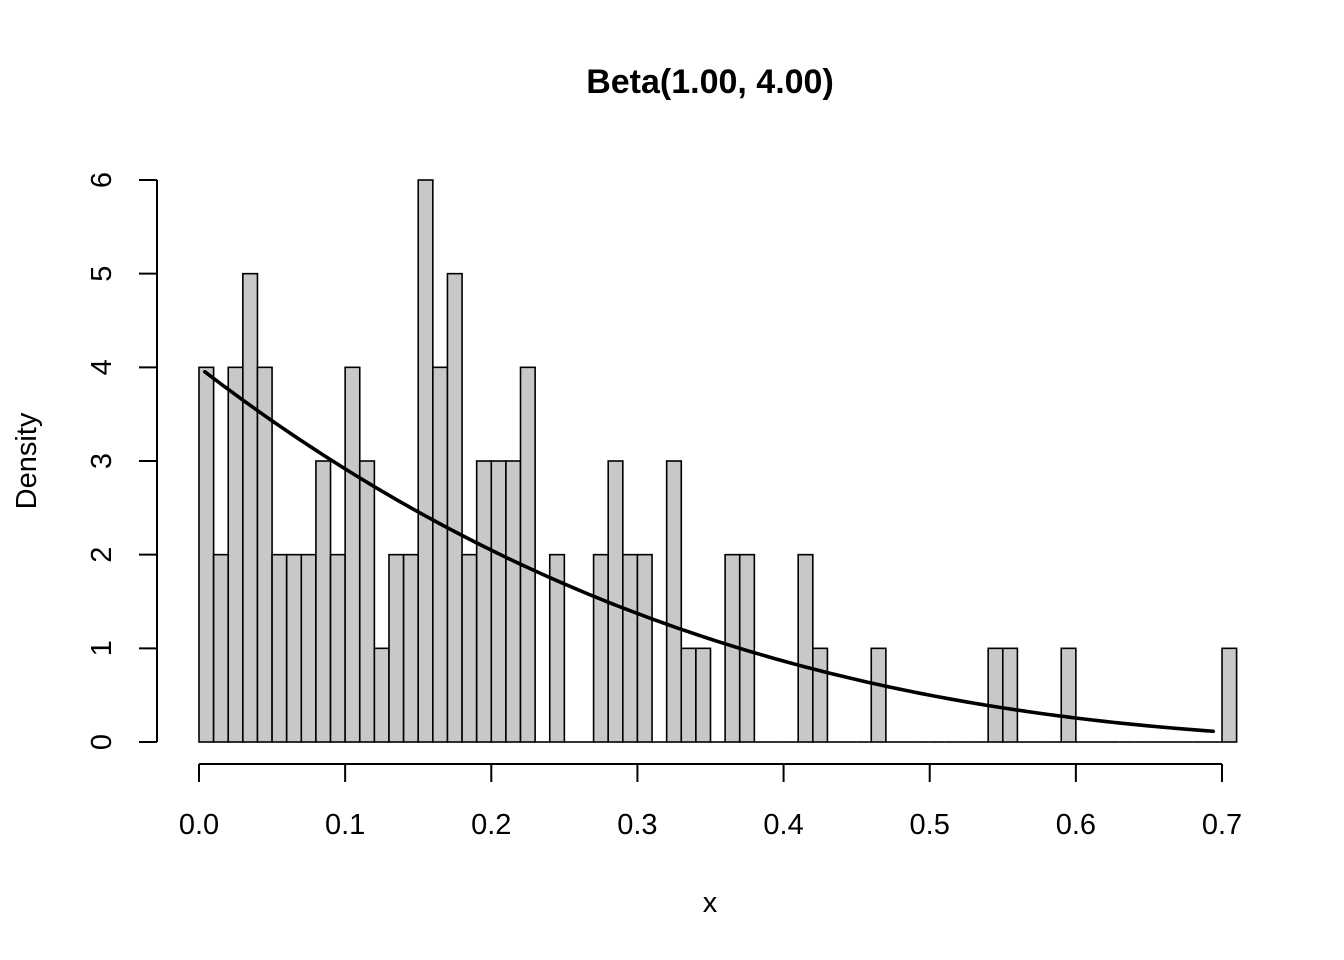  Describe the element at coordinates (1076, 825) in the screenshot. I see `x-tick-label: 0.6` at that location.